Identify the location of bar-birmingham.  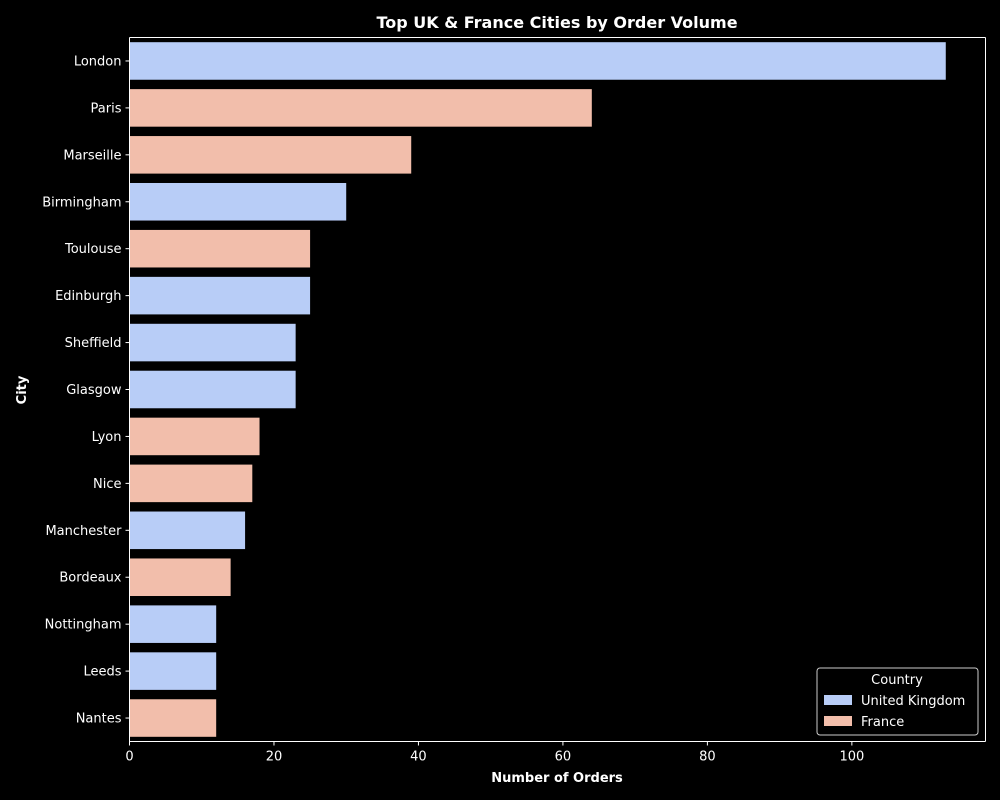
(238, 201).